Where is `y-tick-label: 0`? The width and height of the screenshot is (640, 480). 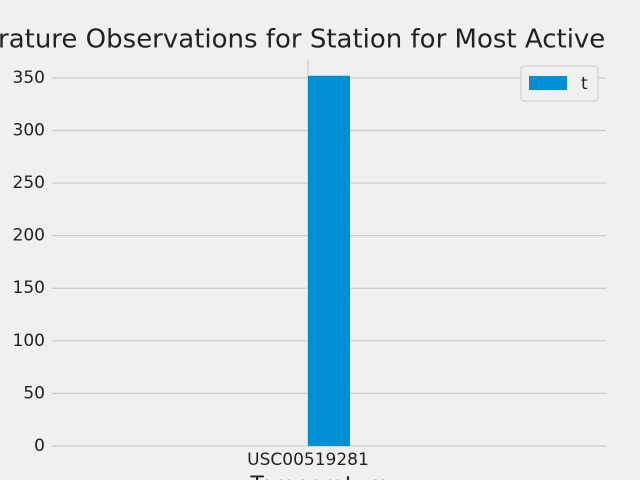 y-tick-label: 0 is located at coordinates (39, 446).